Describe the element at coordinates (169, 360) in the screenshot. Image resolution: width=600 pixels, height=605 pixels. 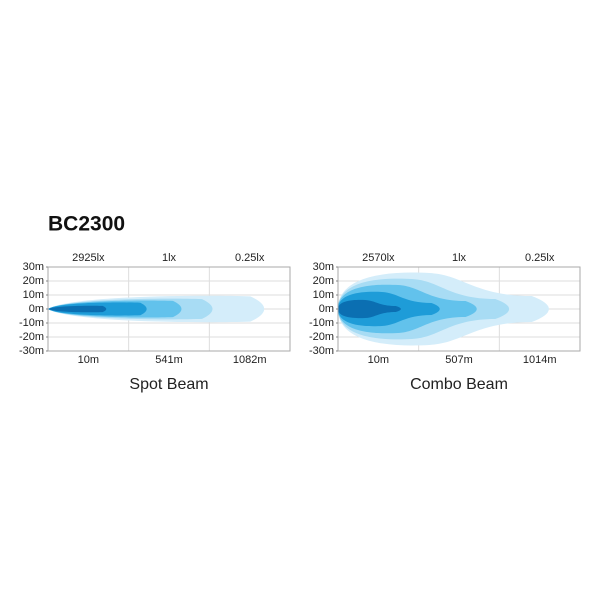
I see `distance-label: 541m` at that location.